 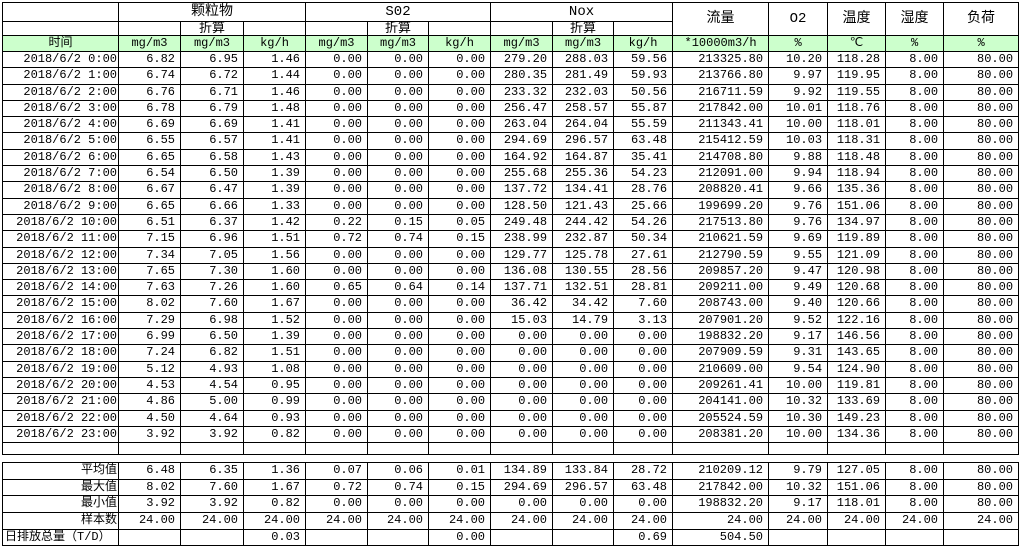 What do you see at coordinates (337, 239) in the screenshot?
I see `value-cell: 0.72` at bounding box center [337, 239].